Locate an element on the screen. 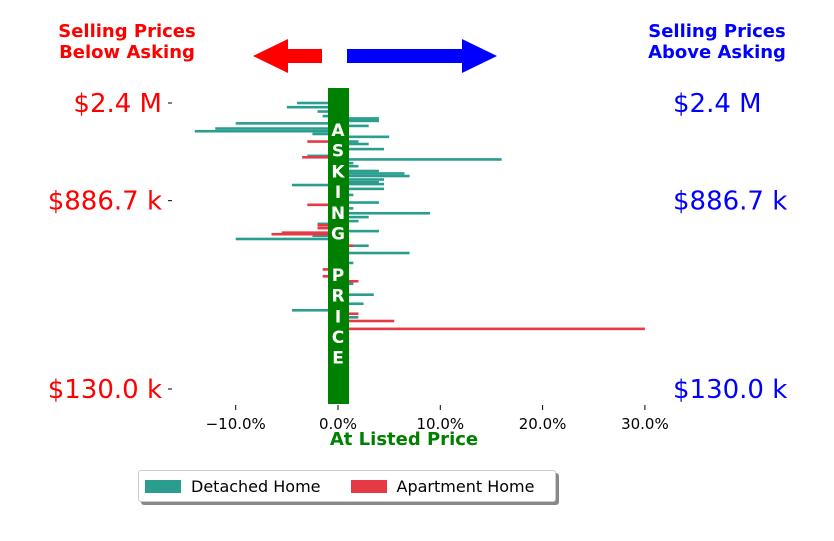 This screenshot has height=541, width=834. above-asking-header: Selling Prices Above Asking is located at coordinates (717, 42).